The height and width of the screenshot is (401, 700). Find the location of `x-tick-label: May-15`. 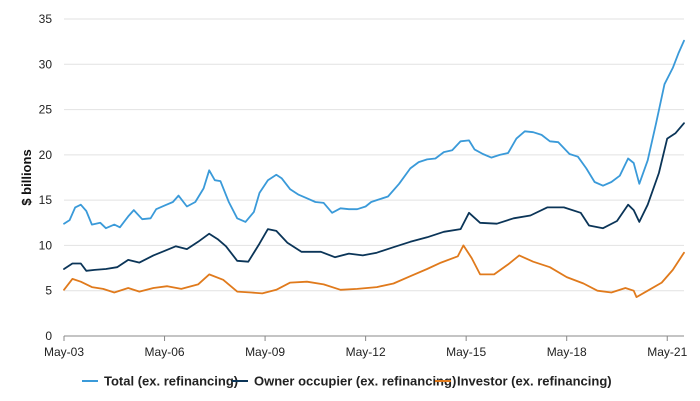

x-tick-label: May-15 is located at coordinates (466, 352).